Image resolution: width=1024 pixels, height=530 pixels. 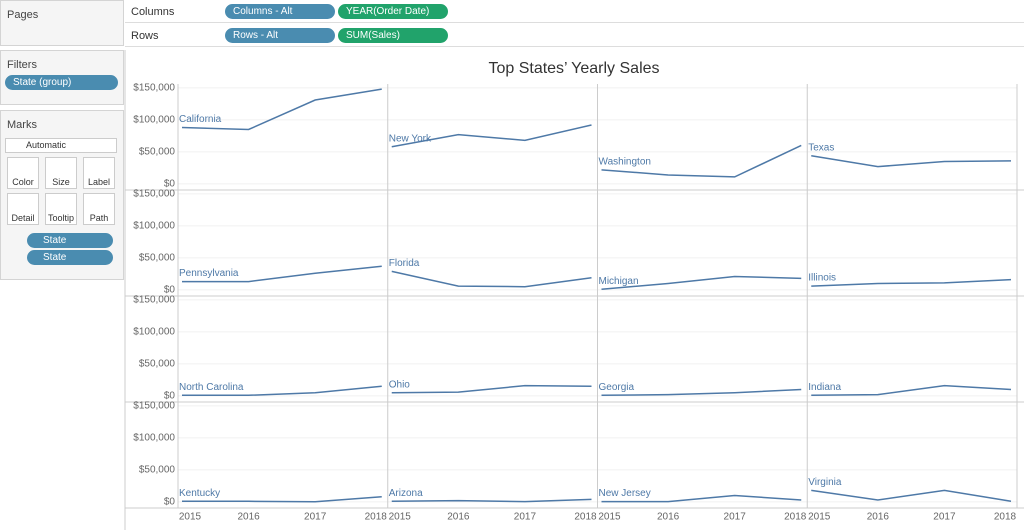 What do you see at coordinates (574, 36) in the screenshot?
I see `rows-shelf: Rows Rows - Alt SUM(Sales)` at bounding box center [574, 36].